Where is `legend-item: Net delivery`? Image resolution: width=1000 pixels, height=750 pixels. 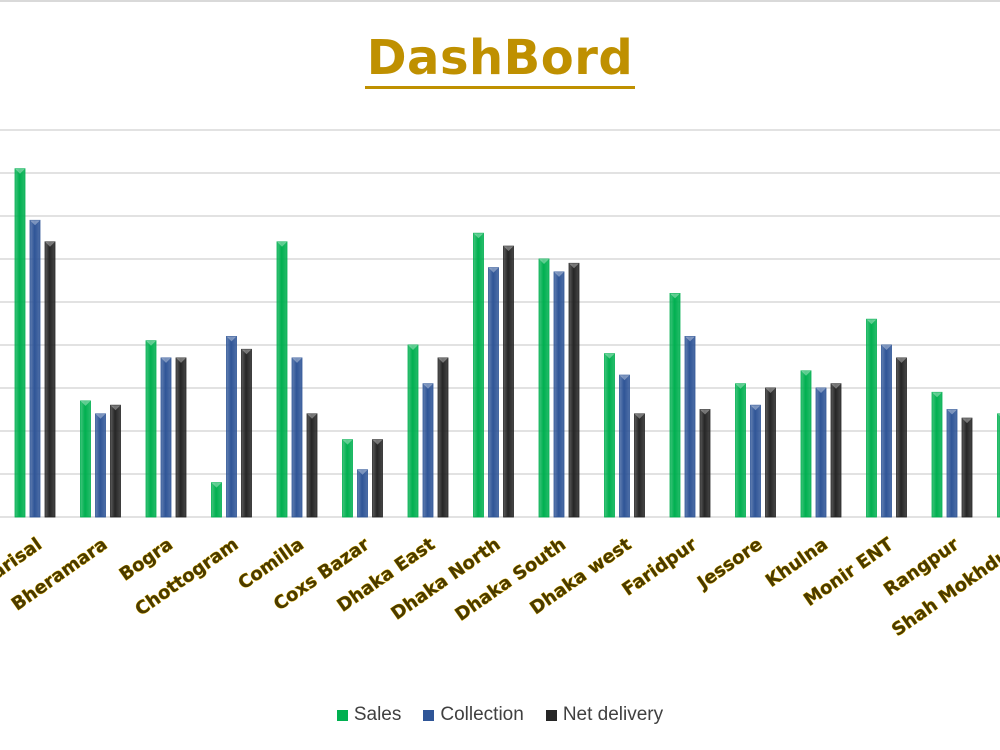 legend-item: Net delivery is located at coordinates (604, 715).